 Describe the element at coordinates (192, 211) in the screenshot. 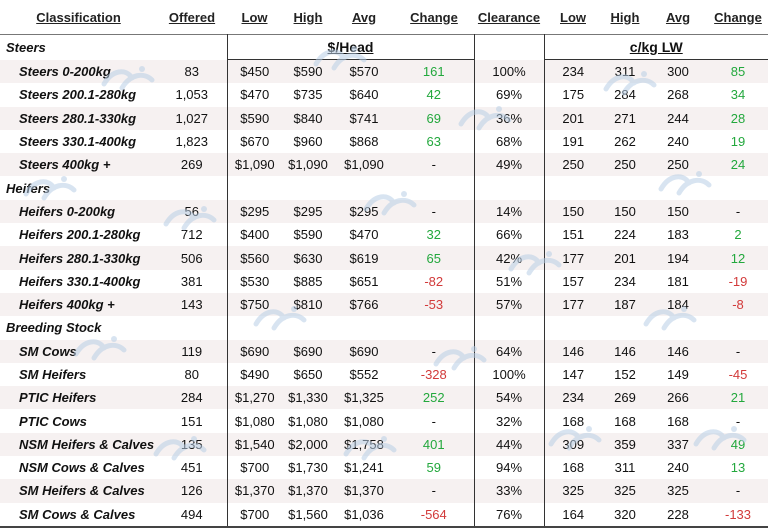

I see `cell-offered: 56` at that location.